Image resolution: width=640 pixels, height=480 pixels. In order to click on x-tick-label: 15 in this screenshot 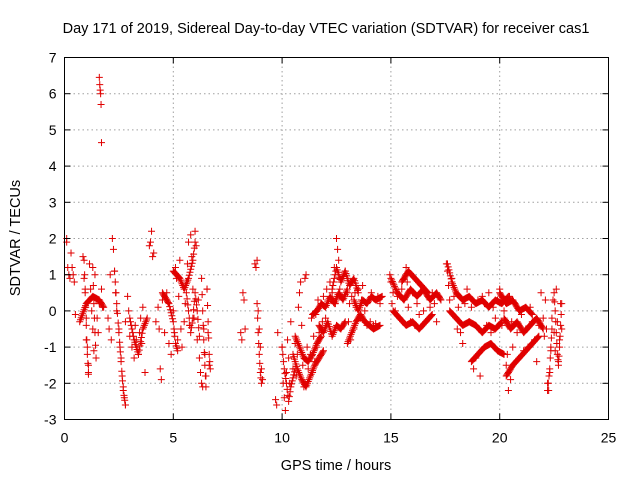, I will do `click(391, 438)`.